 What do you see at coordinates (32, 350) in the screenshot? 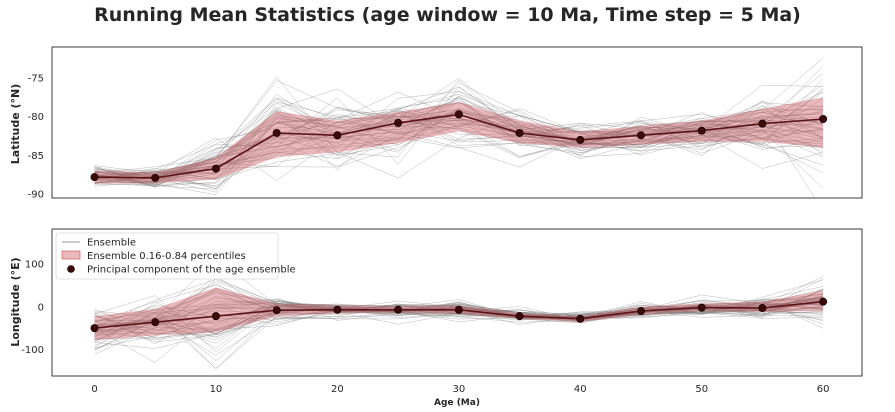
I see `y-tick-label: -100` at bounding box center [32, 350].